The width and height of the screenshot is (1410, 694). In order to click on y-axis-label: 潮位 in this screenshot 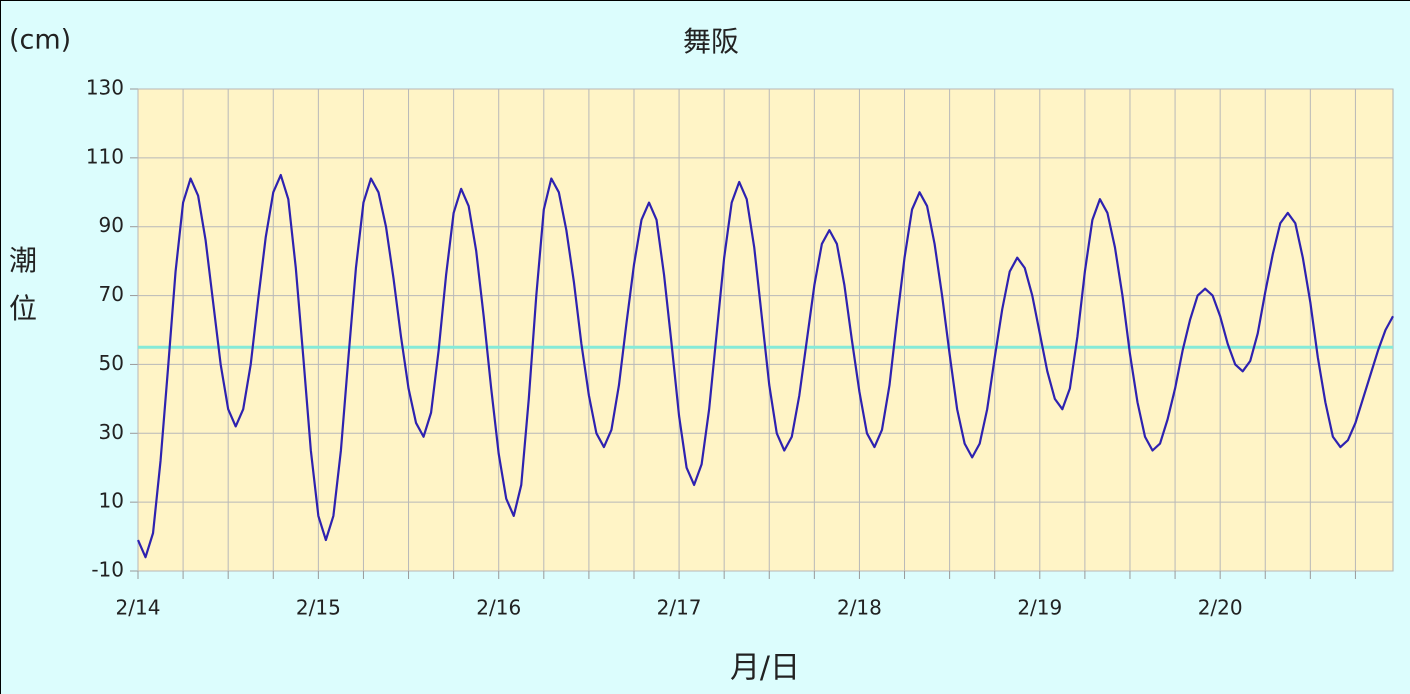, I will do `click(23, 284)`.